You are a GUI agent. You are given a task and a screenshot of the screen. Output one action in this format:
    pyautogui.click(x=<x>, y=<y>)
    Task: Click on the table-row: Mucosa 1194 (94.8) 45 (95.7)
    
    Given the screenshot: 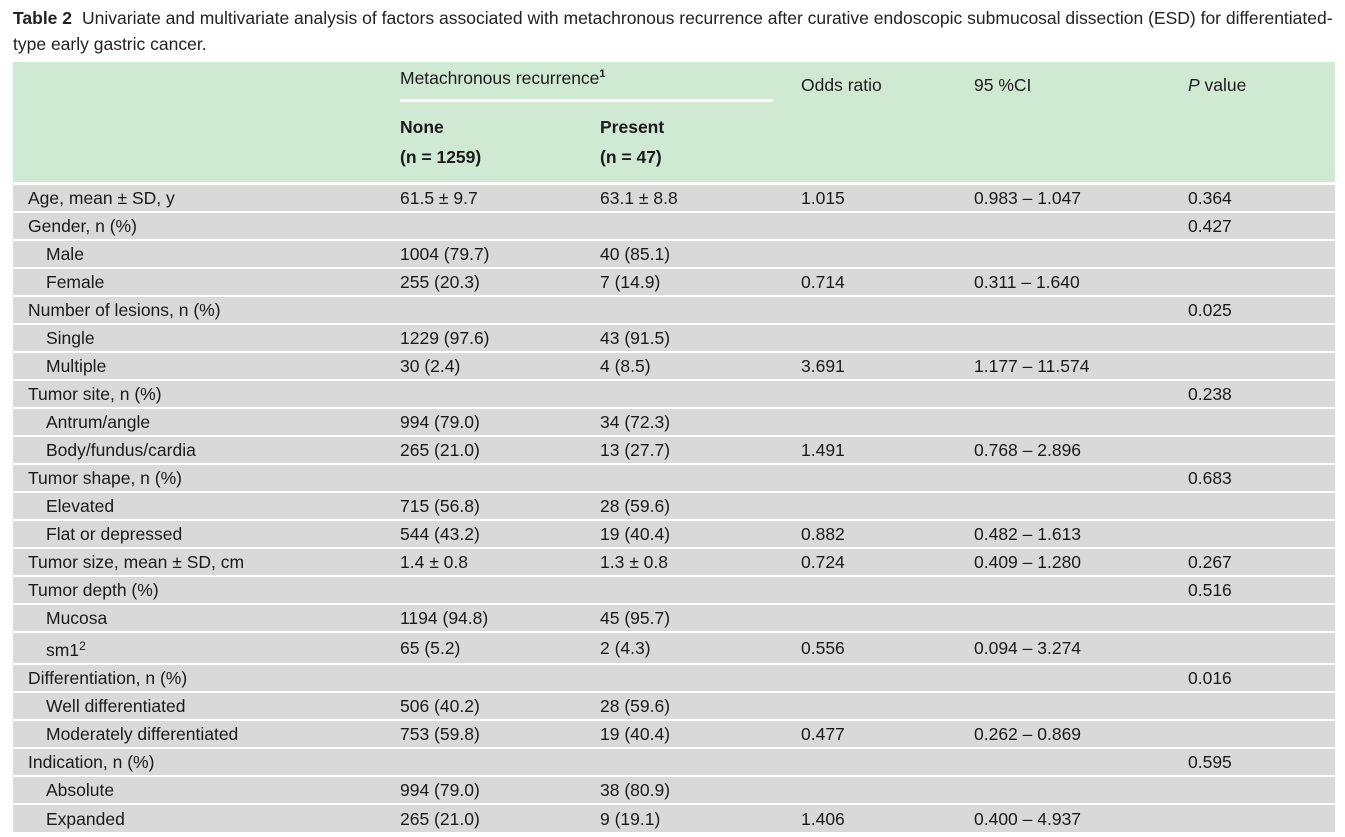 What is the action you would take?
    pyautogui.click(x=674, y=618)
    